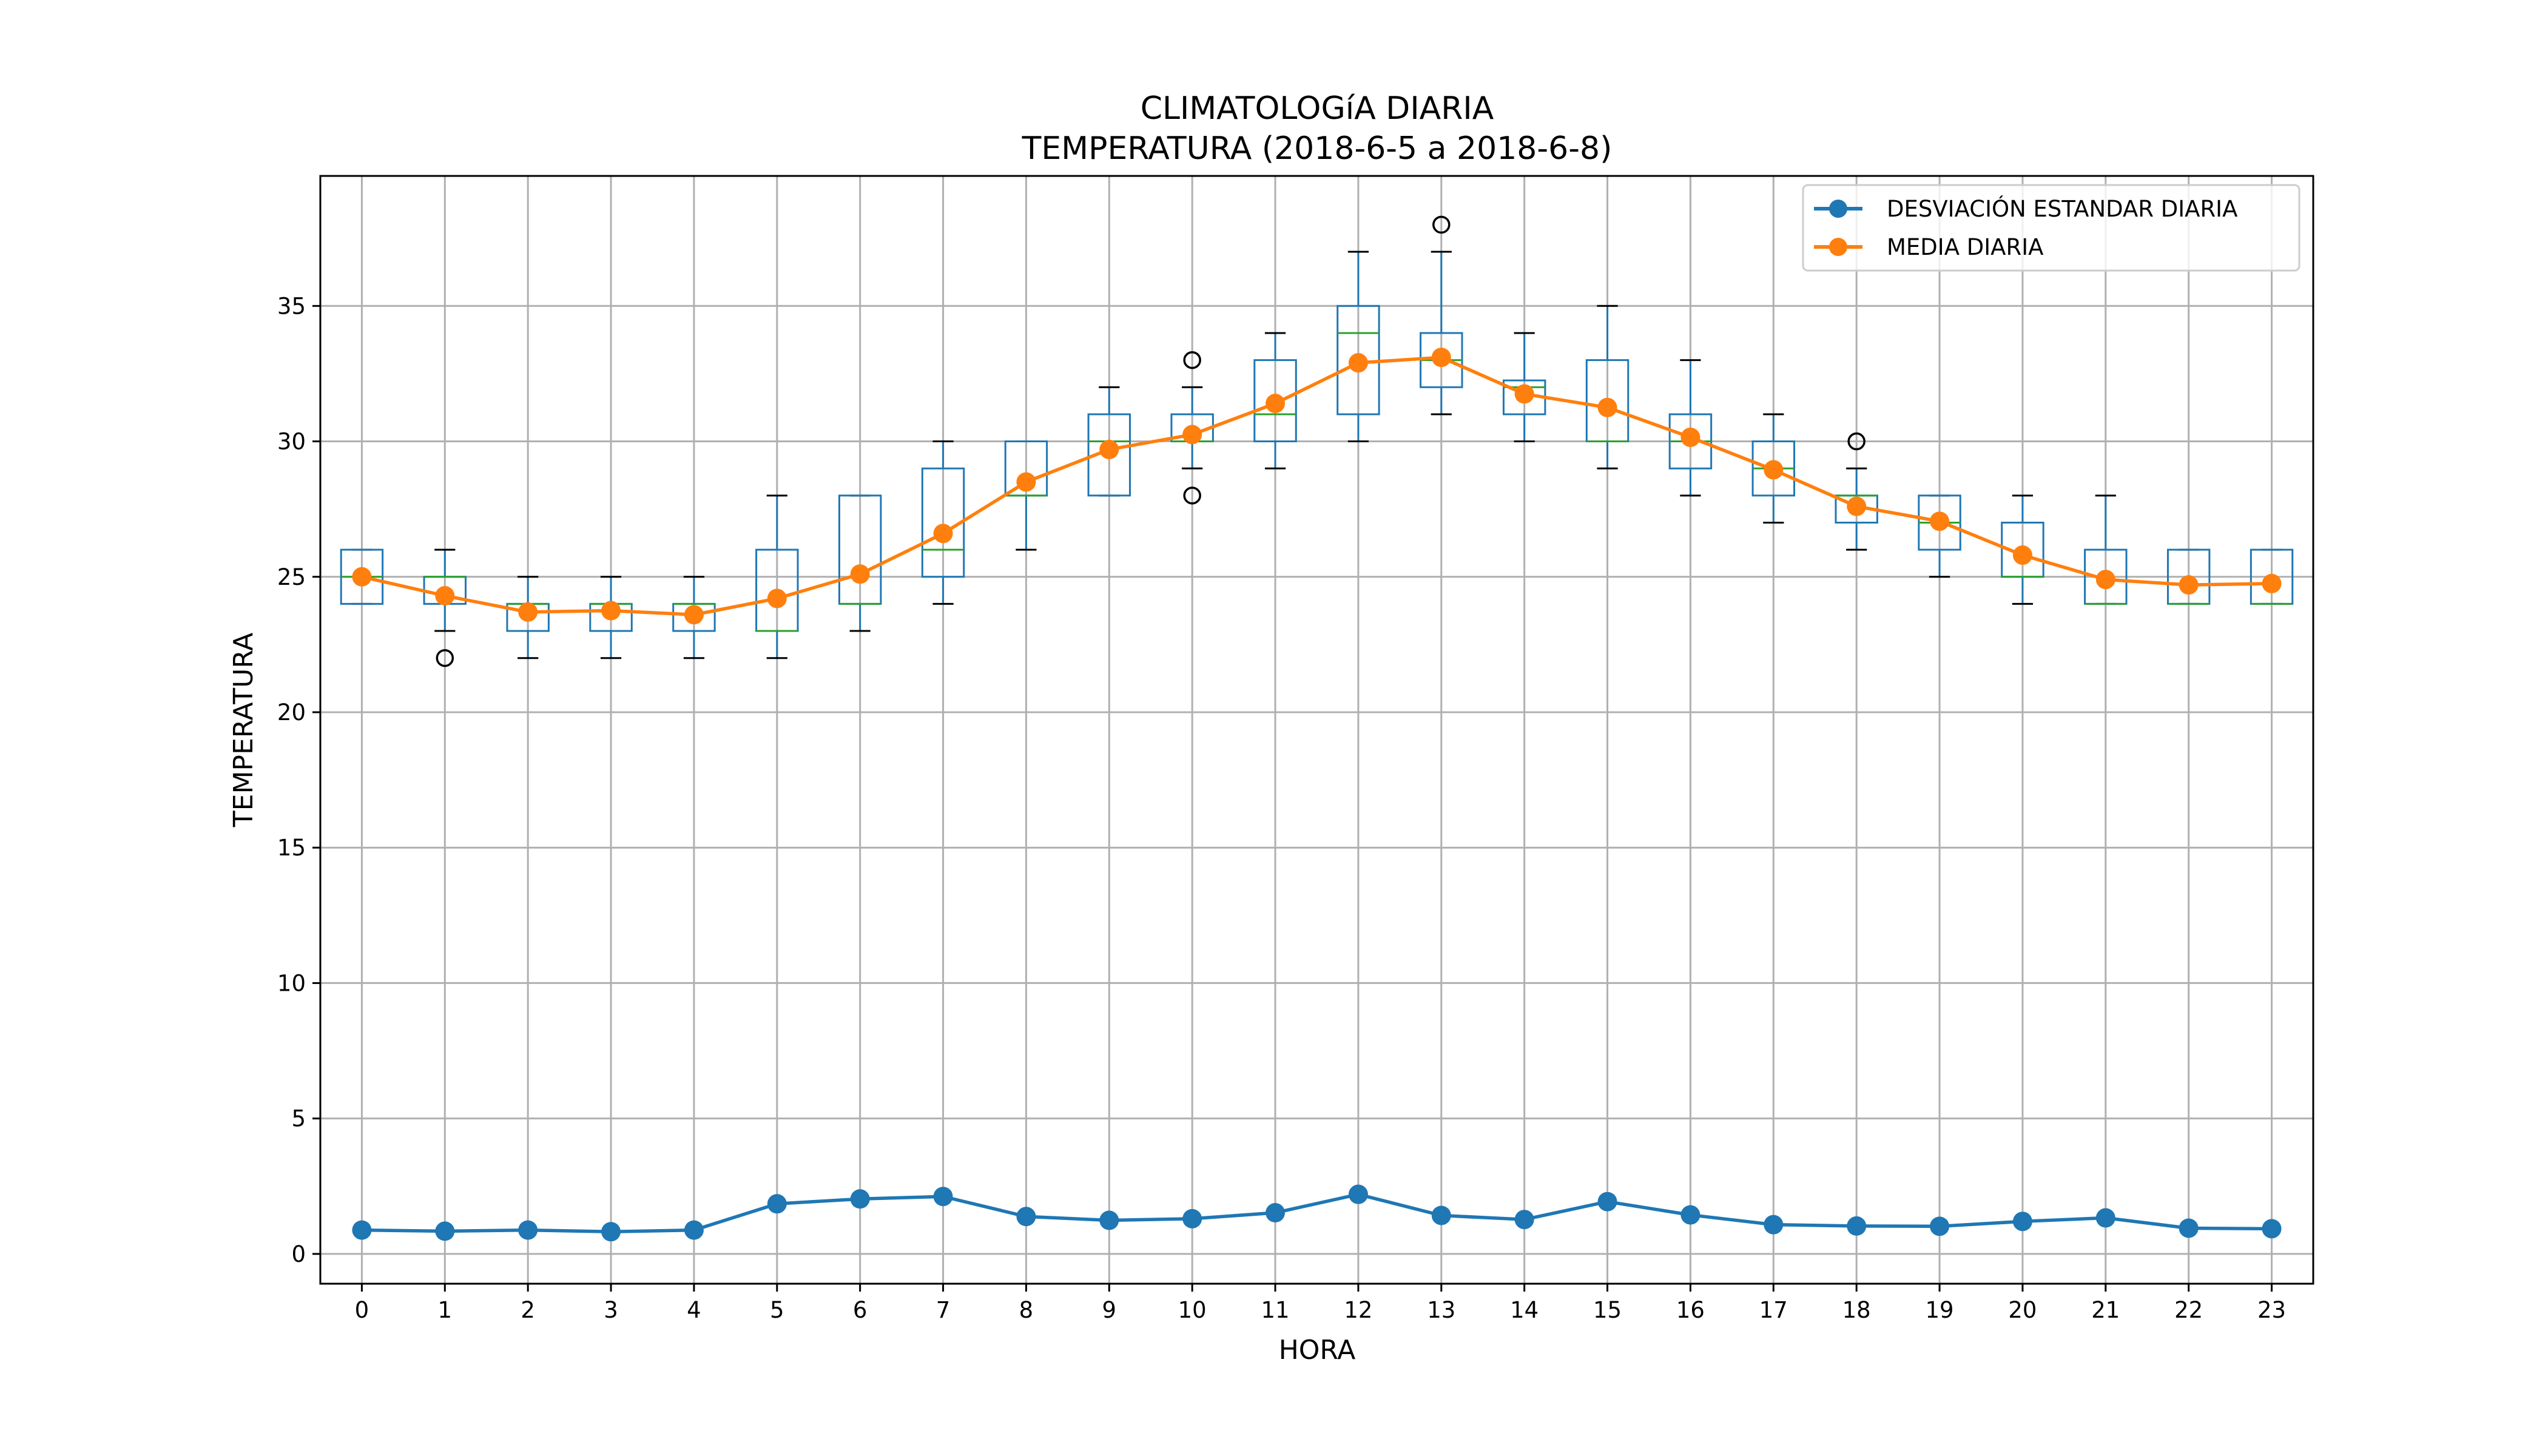 This screenshot has height=1456, width=2548. I want to click on x-tick-label: 14, so click(1524, 1310).